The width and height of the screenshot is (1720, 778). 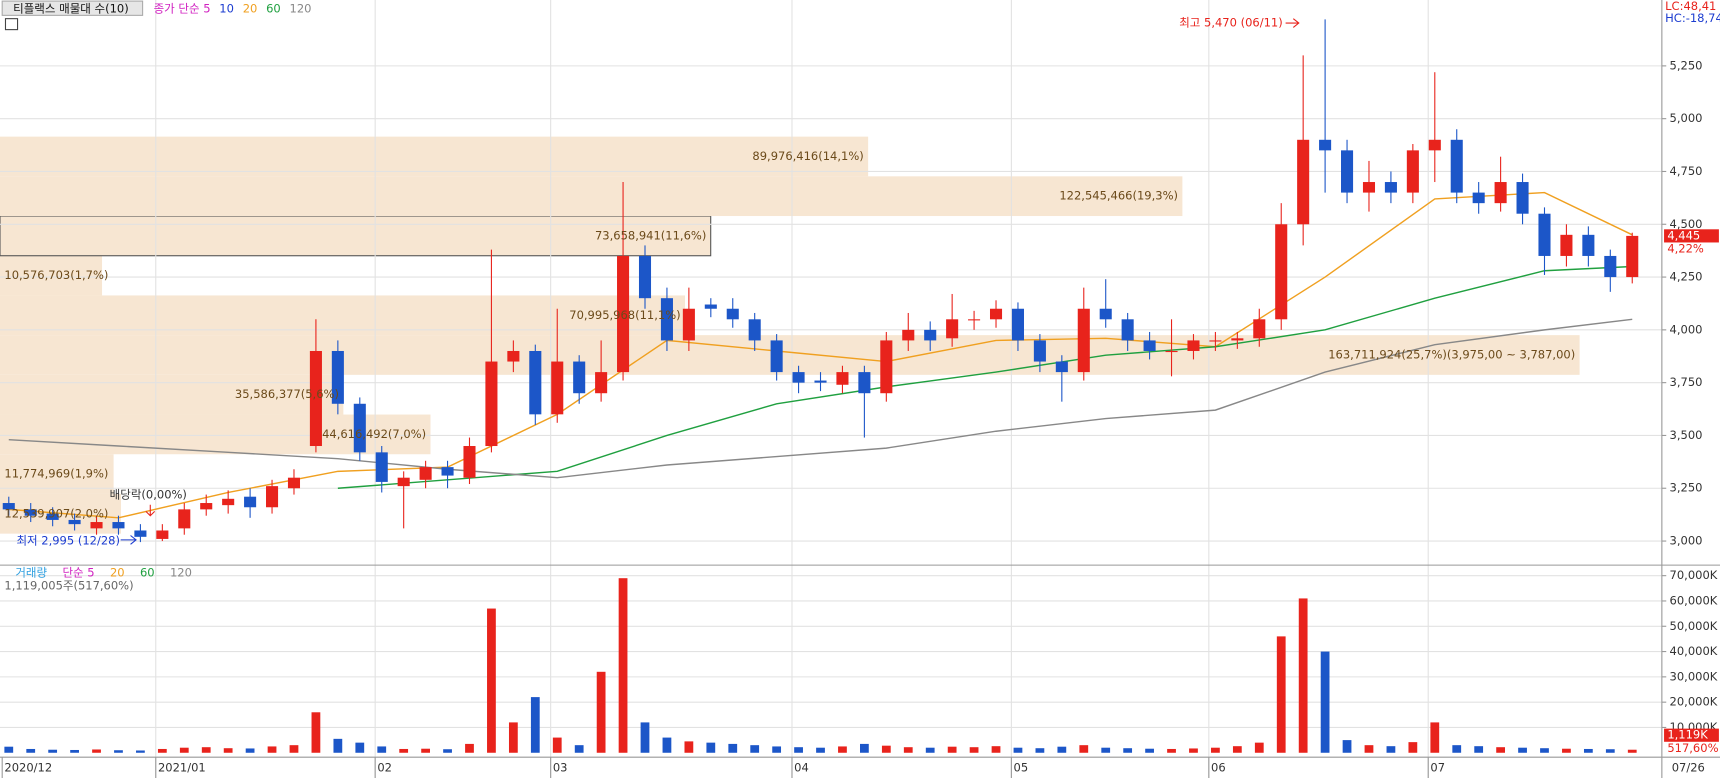 I want to click on y-tick-label: 5,250, so click(x=1686, y=65).